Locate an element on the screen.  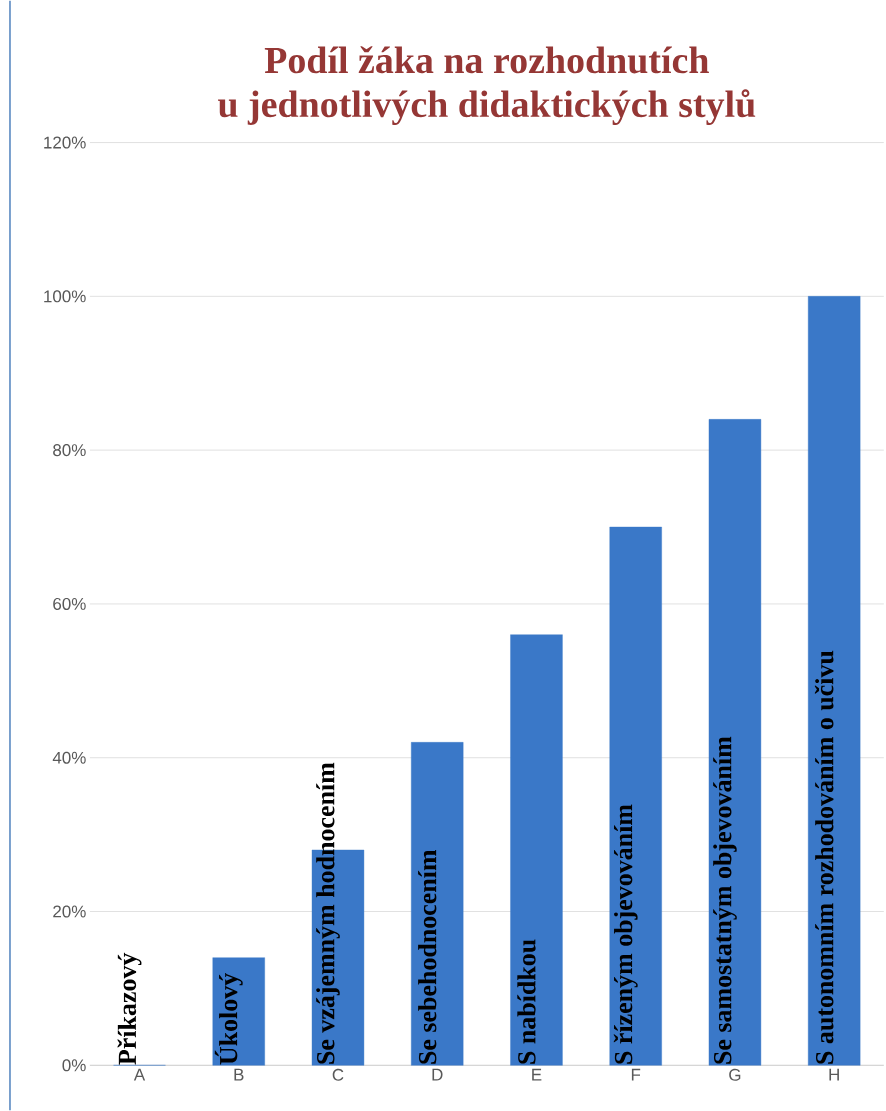
annotation: S řízeným objevováním is located at coordinates (625, 934).